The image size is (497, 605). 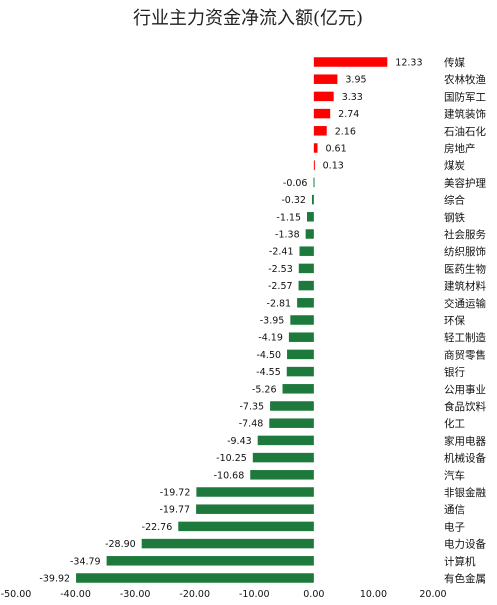 I want to click on category-label-28: 电子, so click(x=454, y=526).